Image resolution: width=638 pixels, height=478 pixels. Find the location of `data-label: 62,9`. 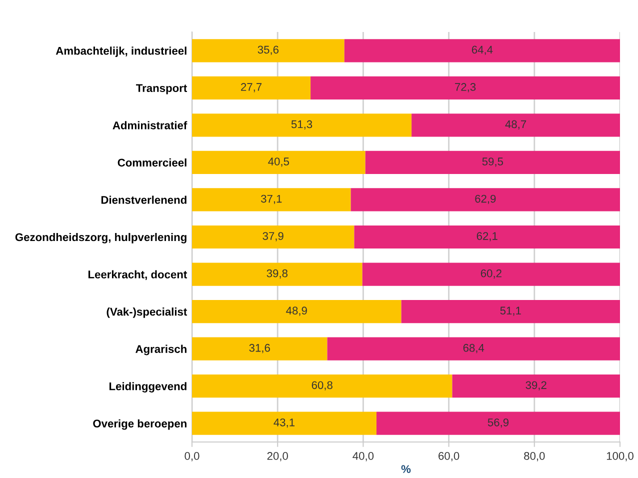

data-label: 62,9 is located at coordinates (485, 199).